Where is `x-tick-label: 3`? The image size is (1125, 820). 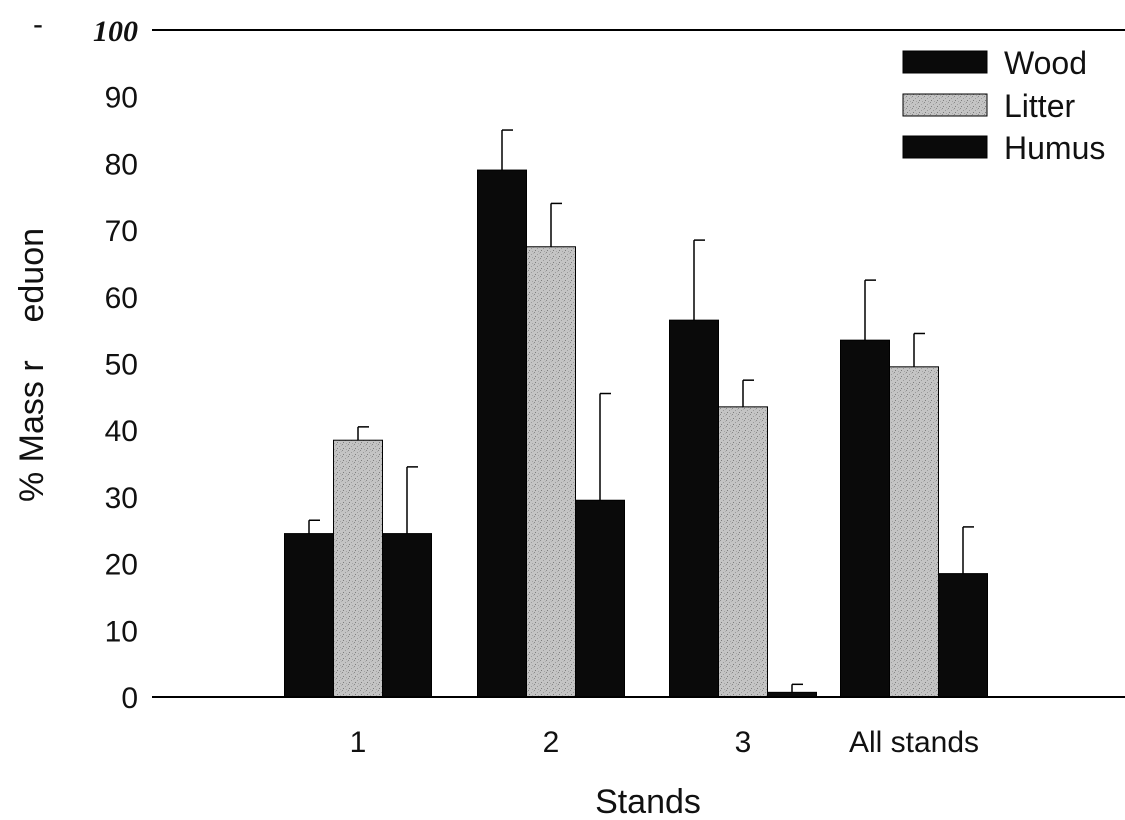 x-tick-label: 3 is located at coordinates (743, 742).